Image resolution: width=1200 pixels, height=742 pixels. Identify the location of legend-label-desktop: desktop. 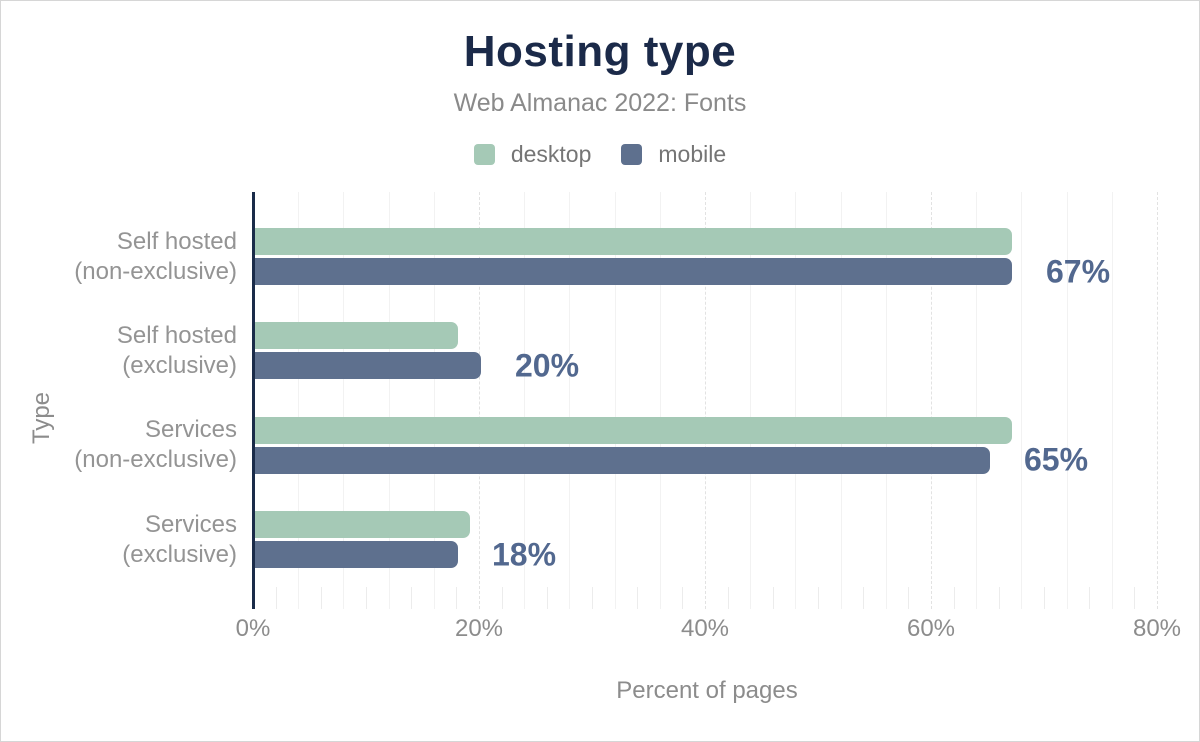
(551, 154).